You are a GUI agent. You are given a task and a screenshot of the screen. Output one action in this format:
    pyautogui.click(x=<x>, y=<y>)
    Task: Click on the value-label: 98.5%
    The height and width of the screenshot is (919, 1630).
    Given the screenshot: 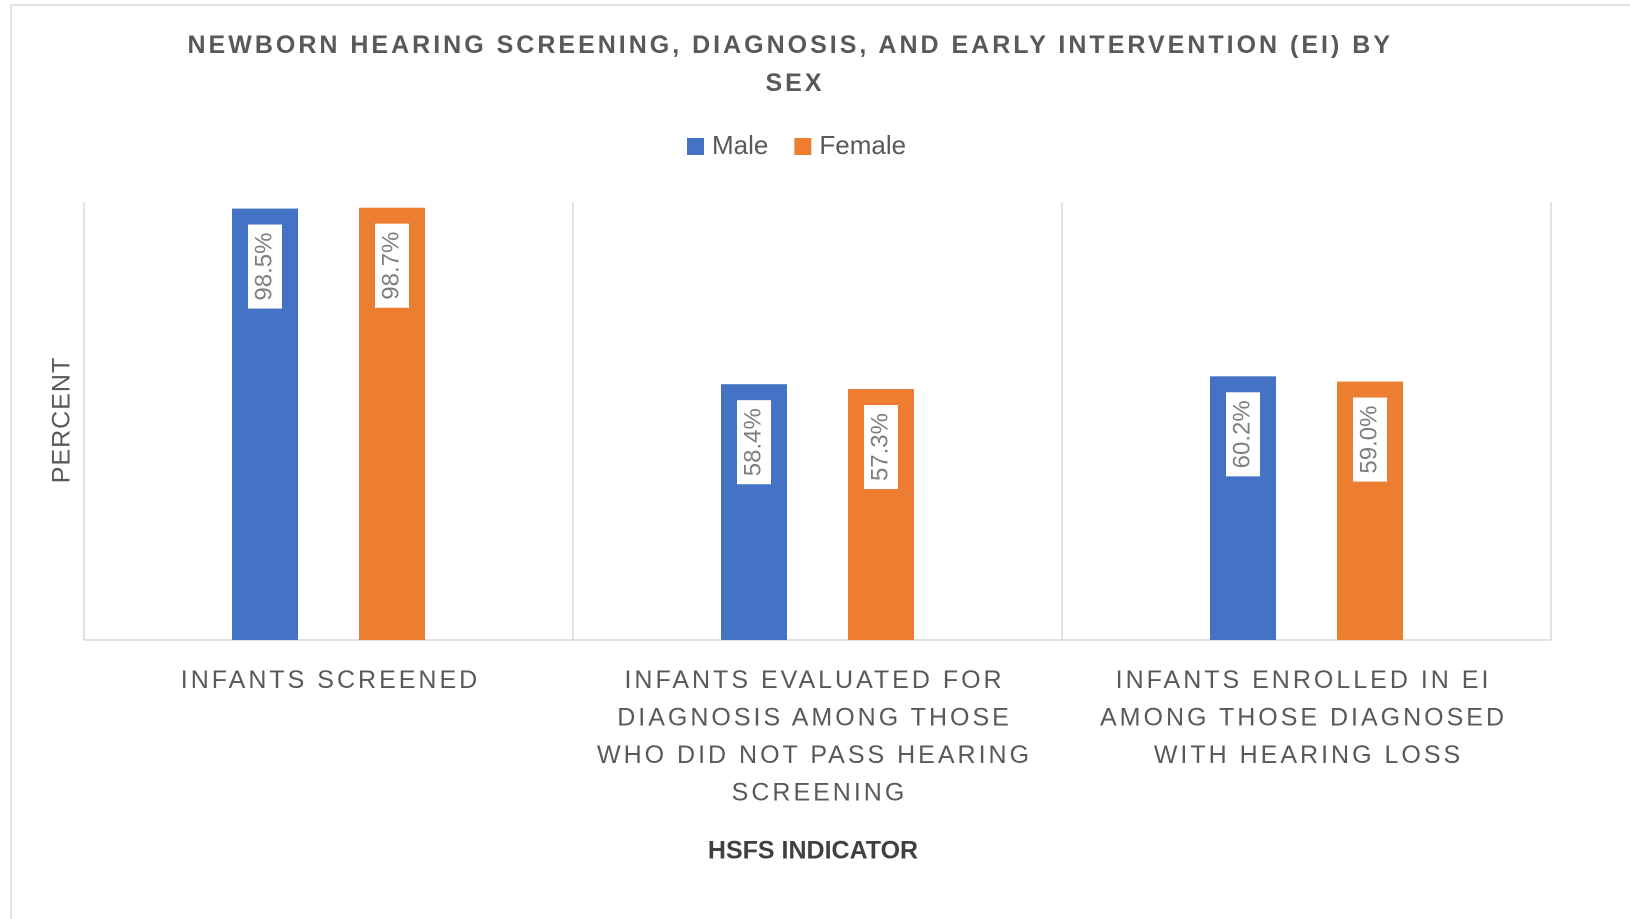 What is the action you would take?
    pyautogui.click(x=263, y=267)
    